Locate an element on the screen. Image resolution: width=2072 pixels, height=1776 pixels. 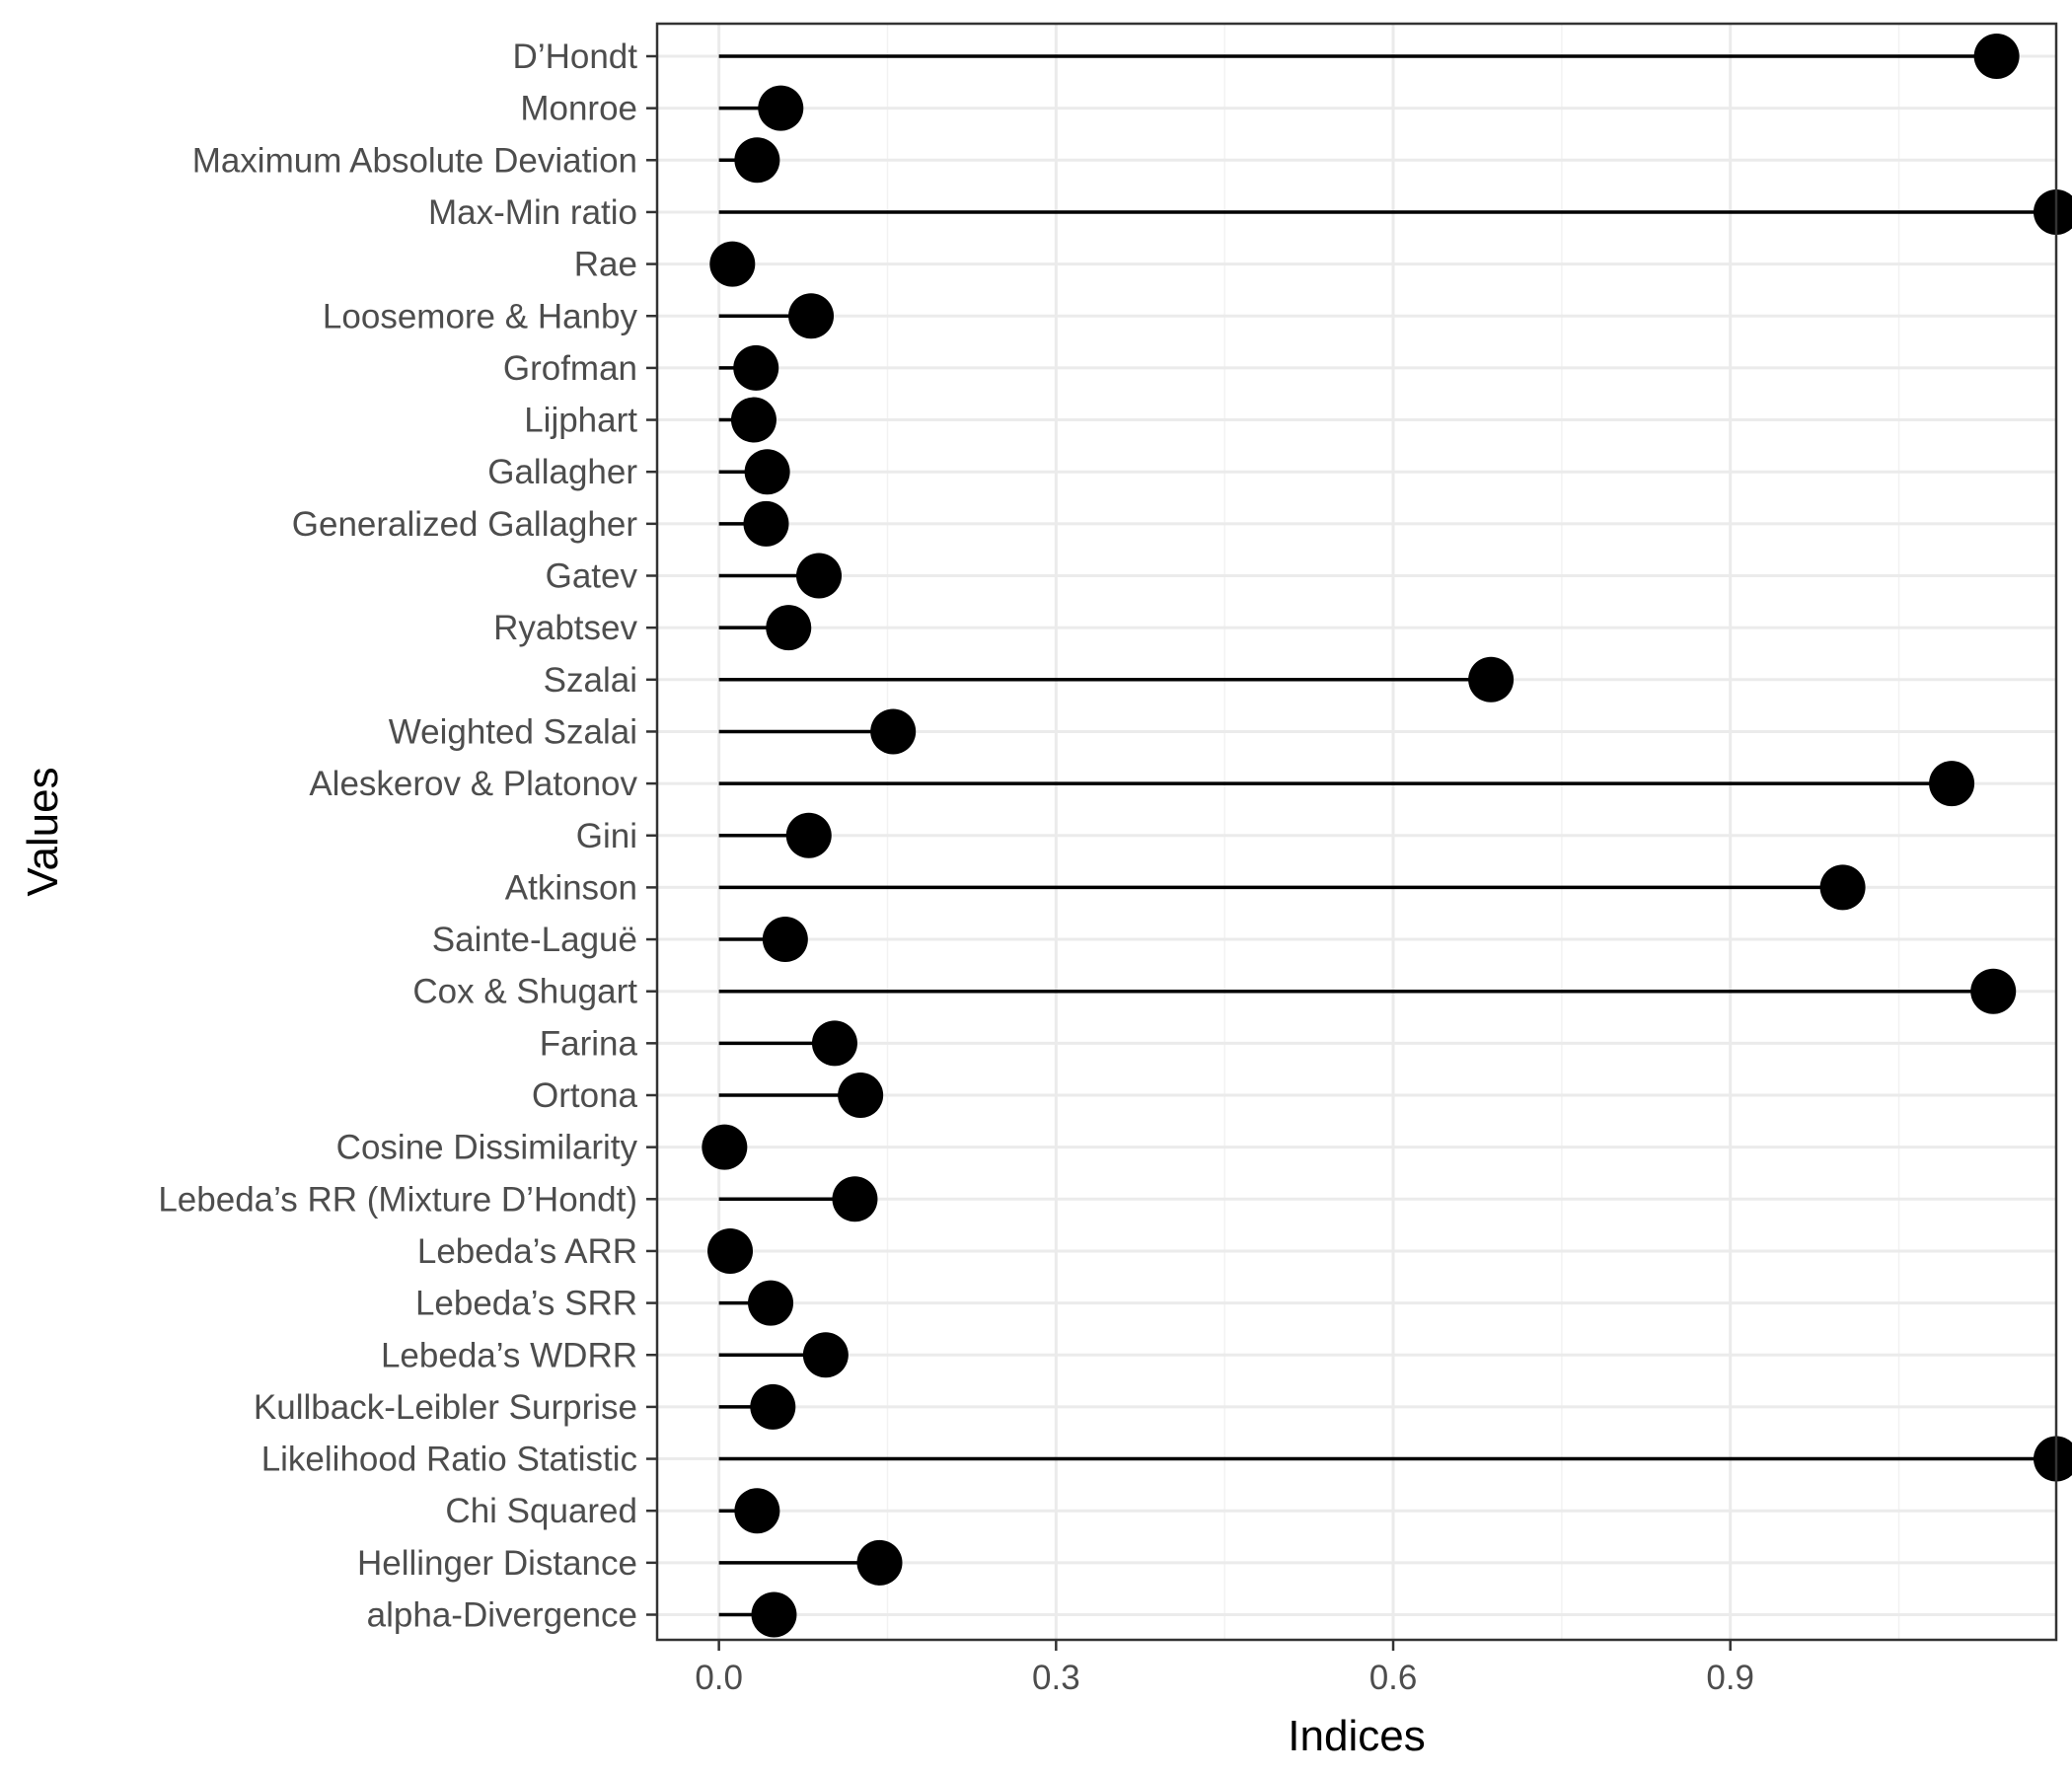
y-tick-label: Chi Squared is located at coordinates (541, 1511).